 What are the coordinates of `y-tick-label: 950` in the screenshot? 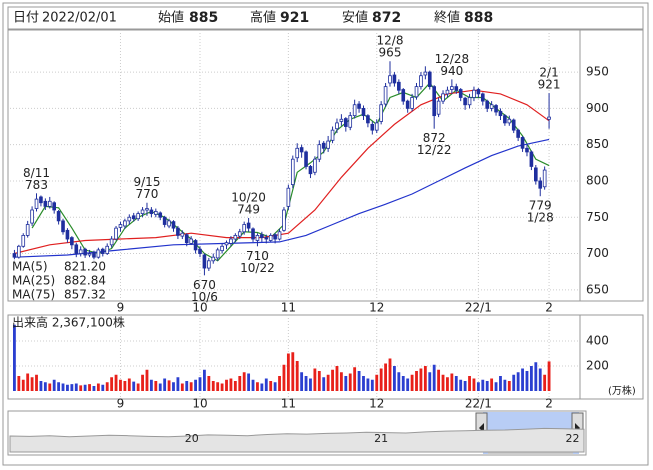 It's located at (597, 72).